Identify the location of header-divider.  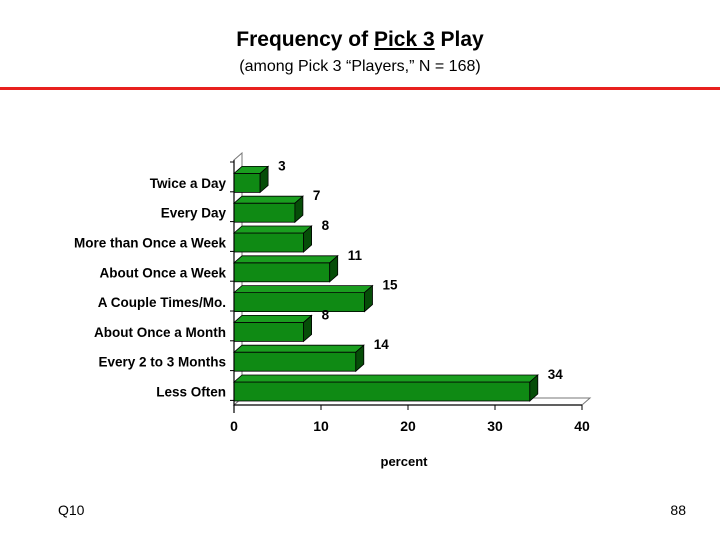
(360, 88).